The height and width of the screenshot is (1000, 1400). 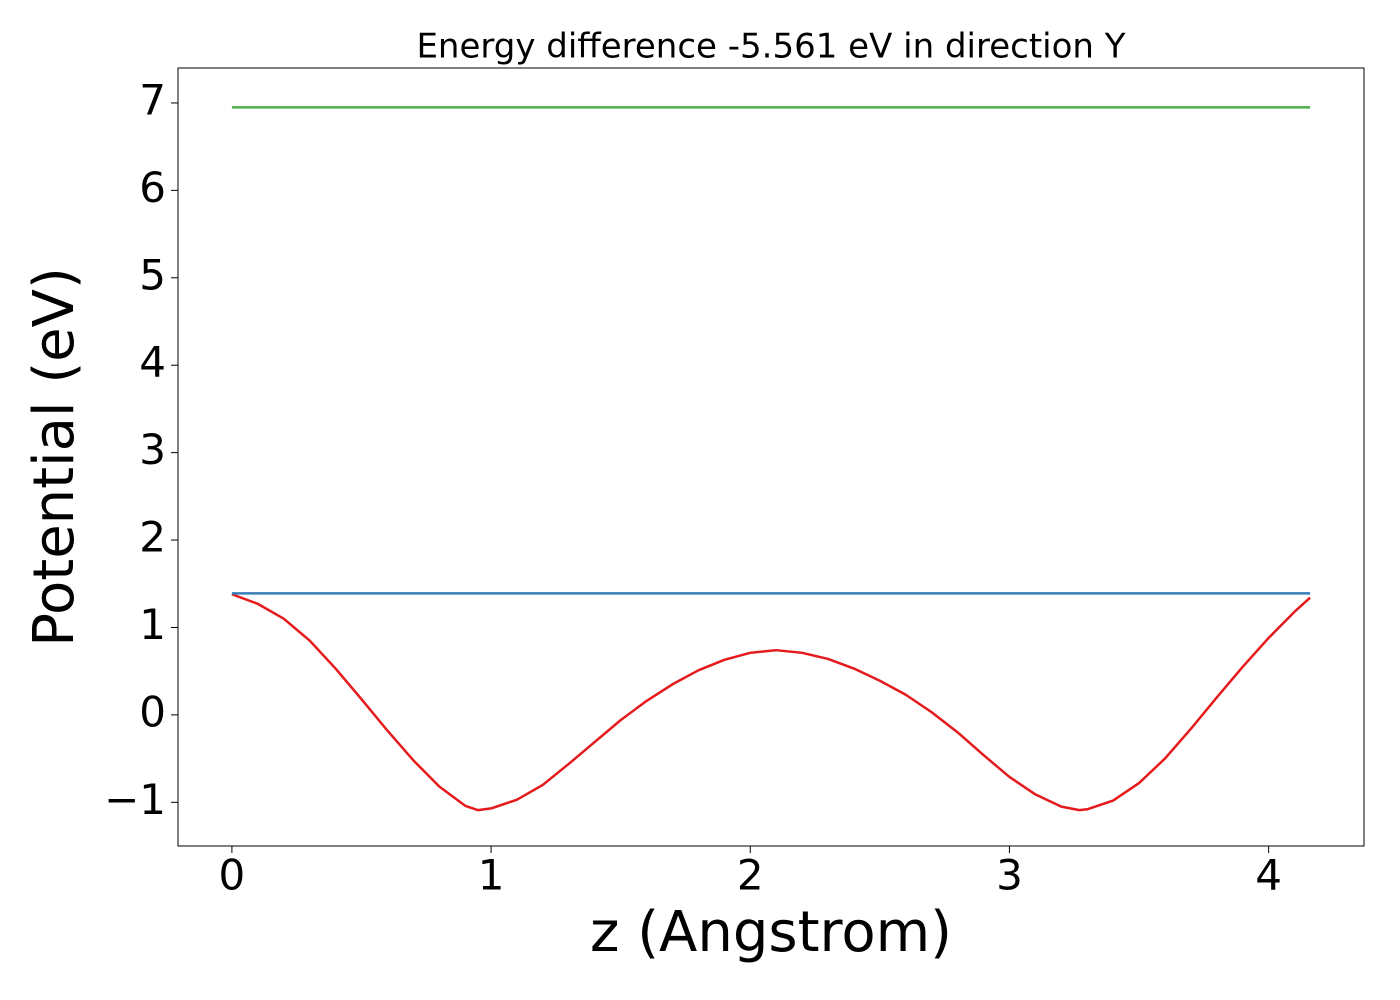 What do you see at coordinates (152, 187) in the screenshot?
I see `y-tick-label: 6` at bounding box center [152, 187].